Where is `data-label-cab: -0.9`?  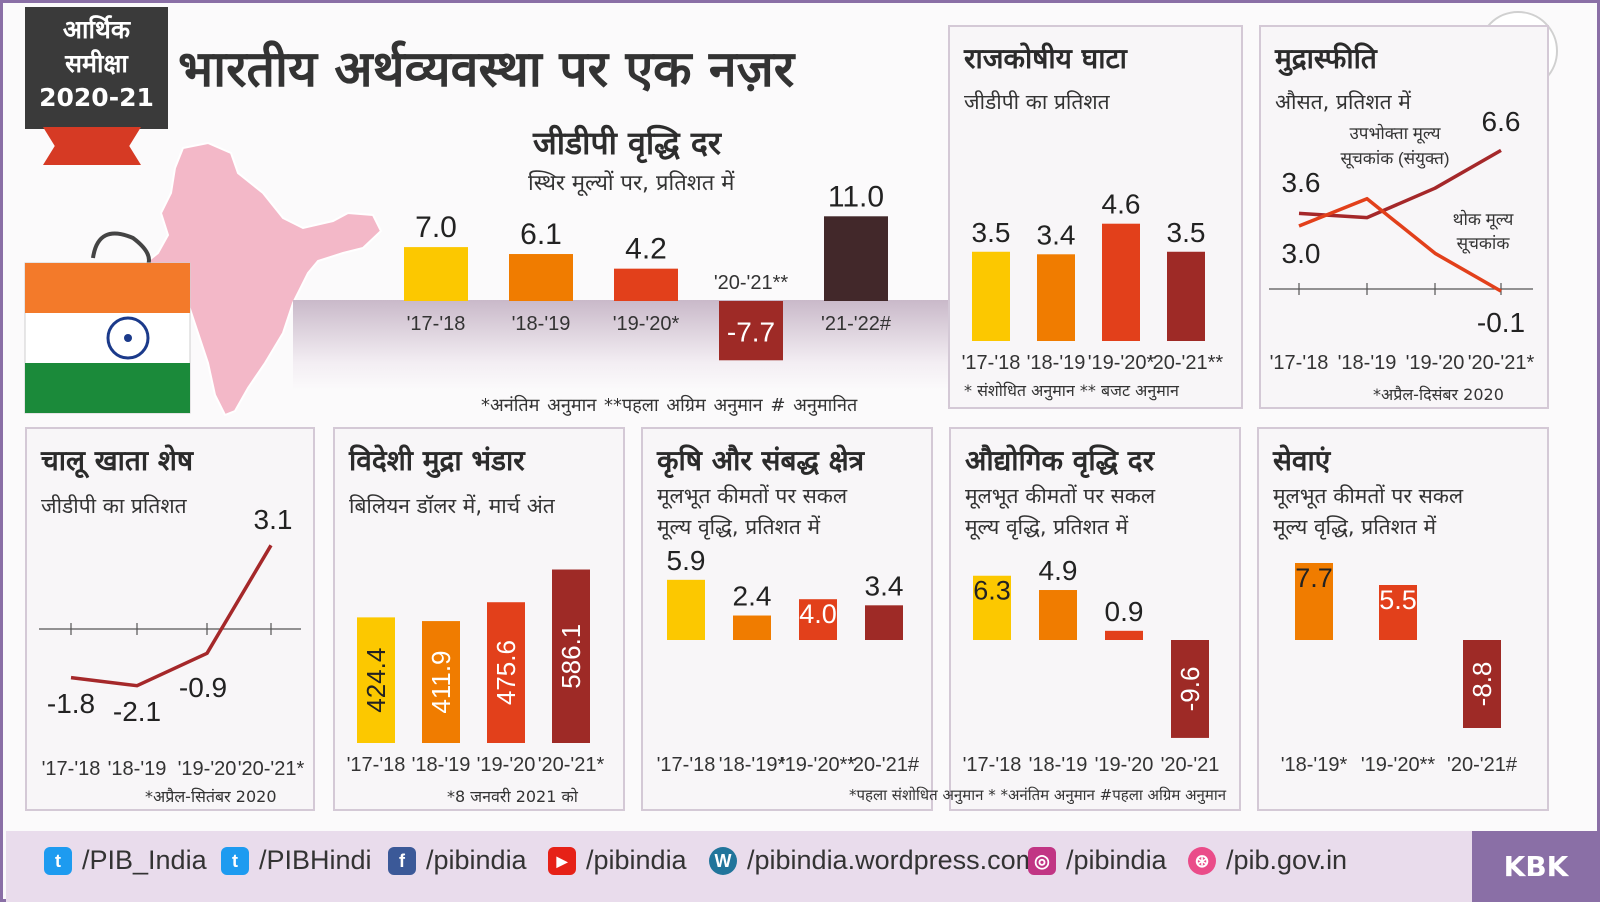
data-label-cab: -0.9 is located at coordinates (203, 687).